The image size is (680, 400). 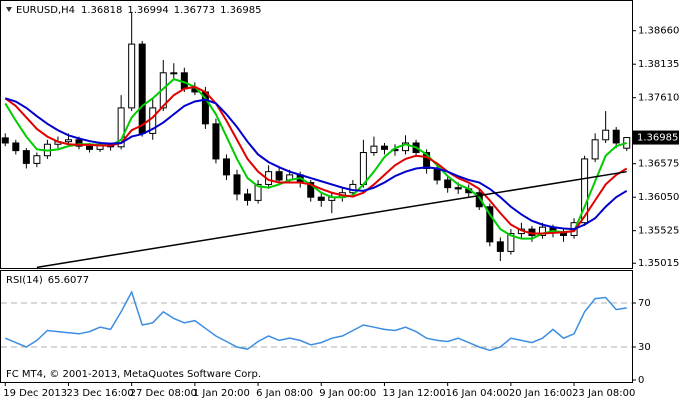 I want to click on symbol: EURUSD,H4, so click(x=45, y=10).